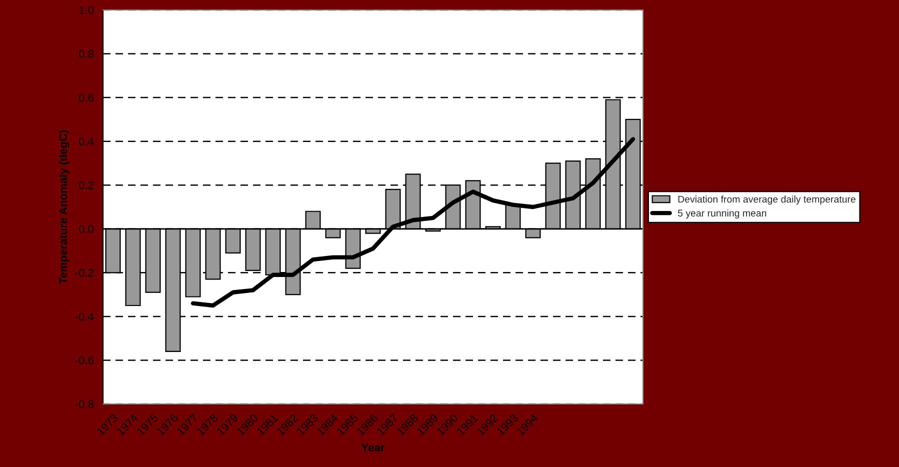 The height and width of the screenshot is (467, 899). I want to click on y-tick-label: 0.8, so click(86, 54).